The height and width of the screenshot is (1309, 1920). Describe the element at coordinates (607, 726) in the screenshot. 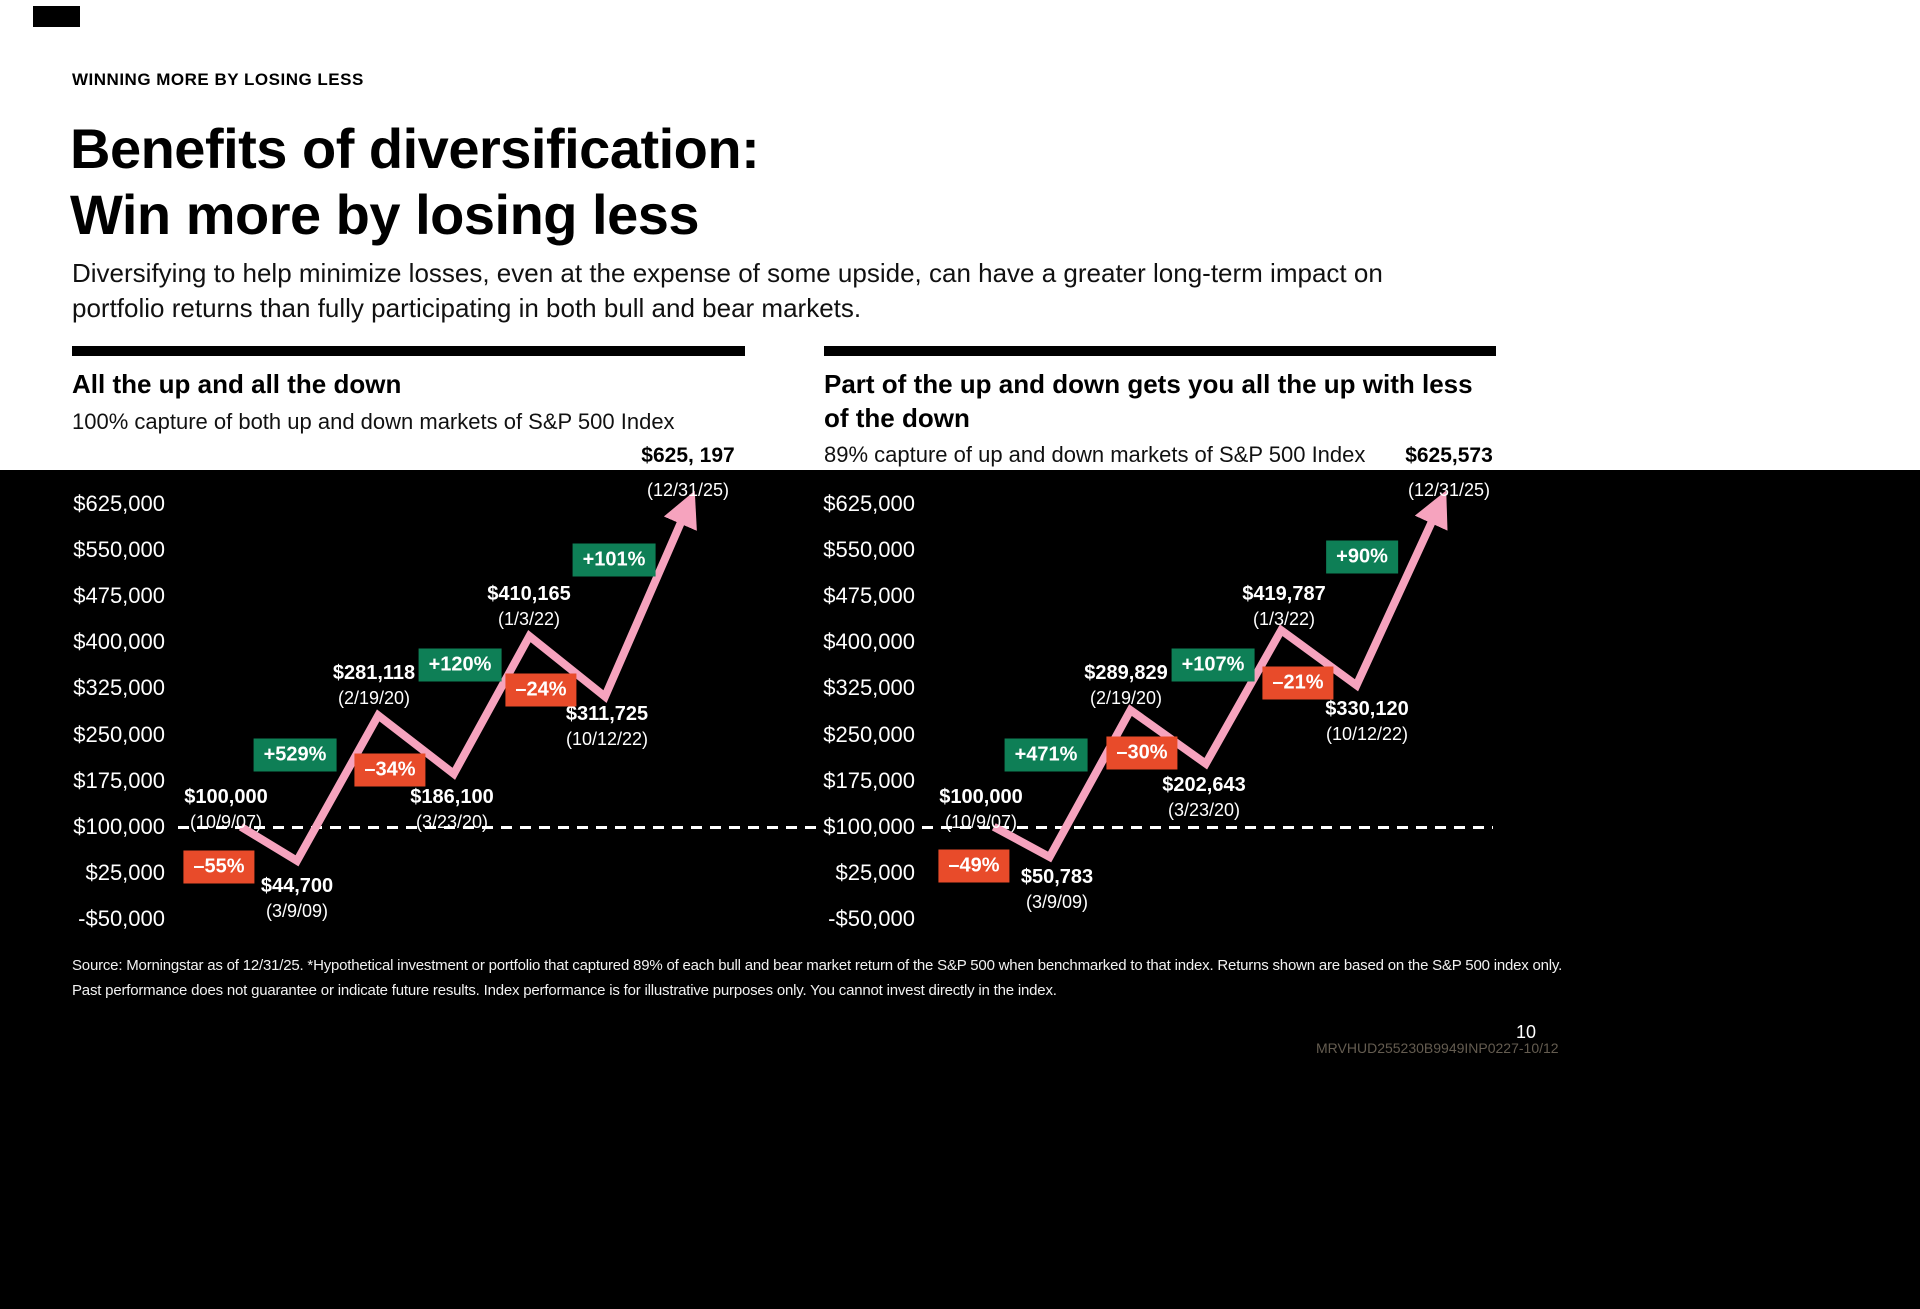

I see `point-label: $311,725 (10/12/22)` at that location.